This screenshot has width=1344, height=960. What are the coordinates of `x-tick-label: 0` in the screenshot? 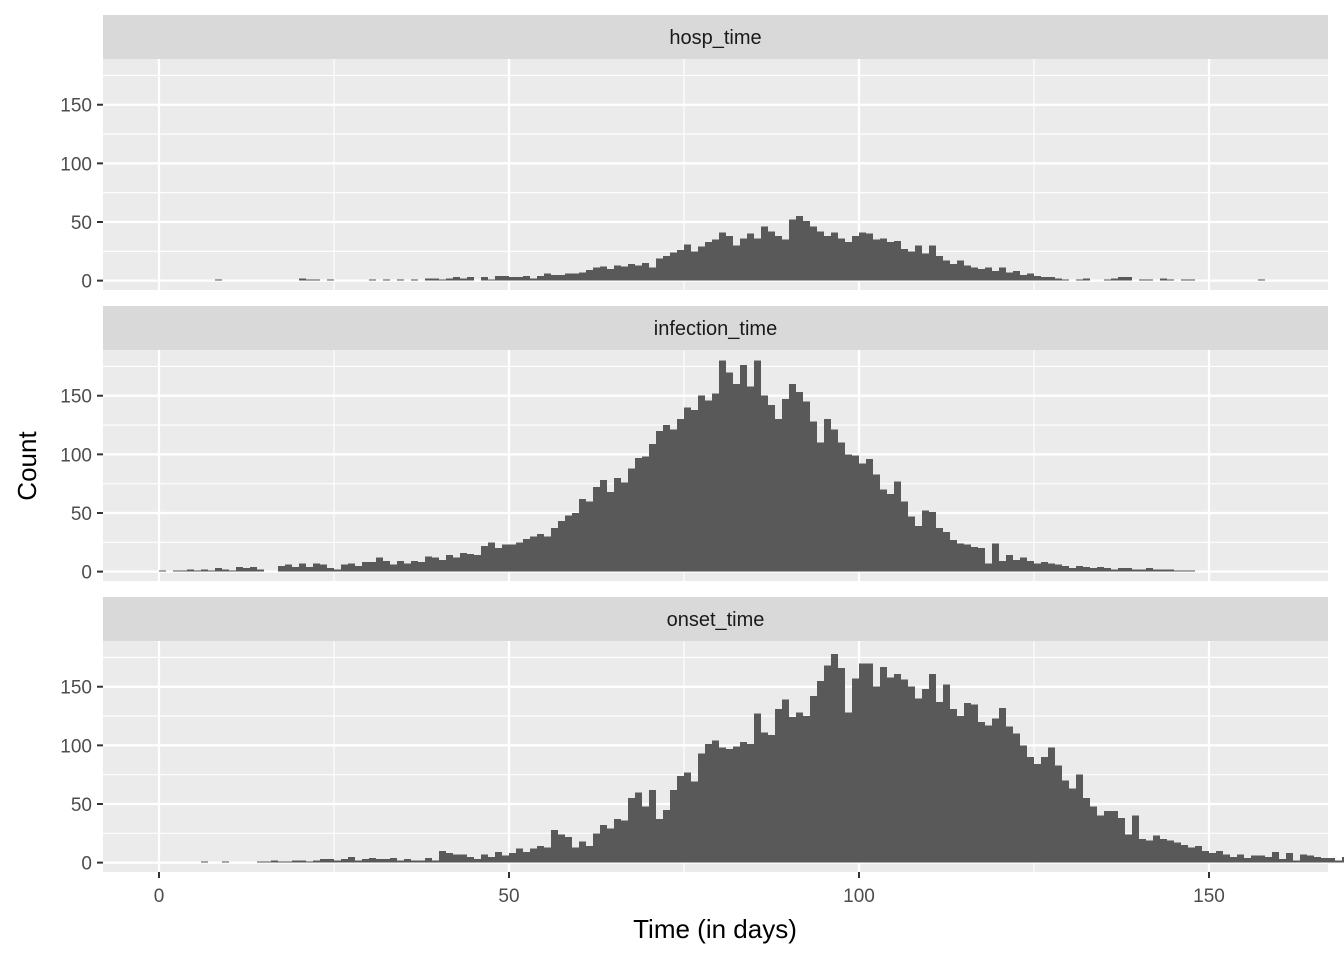 It's located at (159, 896).